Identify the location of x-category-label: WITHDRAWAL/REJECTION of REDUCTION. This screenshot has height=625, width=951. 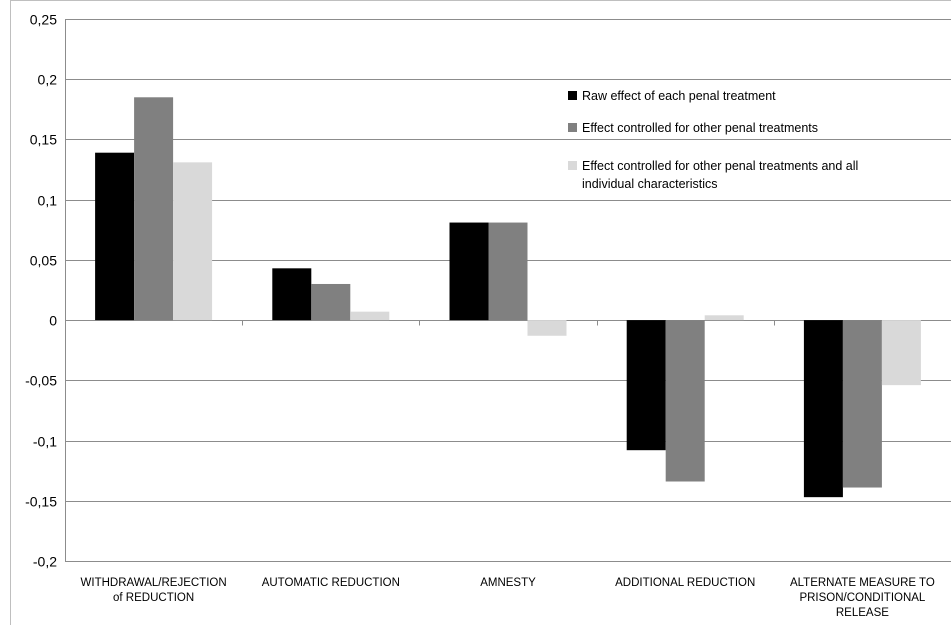
(154, 590).